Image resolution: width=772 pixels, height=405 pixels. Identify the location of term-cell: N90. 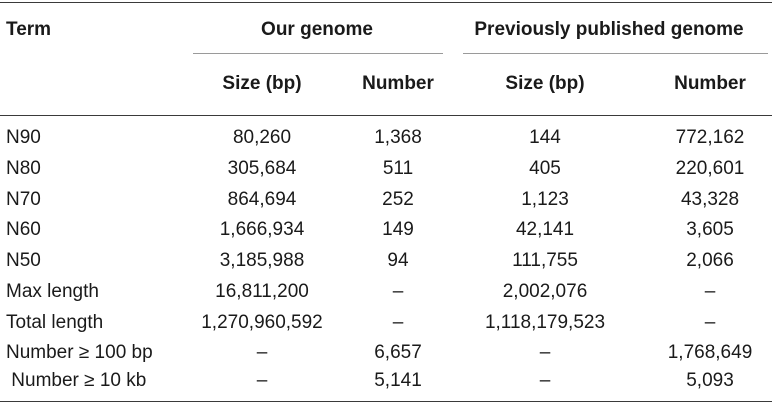
(23, 137).